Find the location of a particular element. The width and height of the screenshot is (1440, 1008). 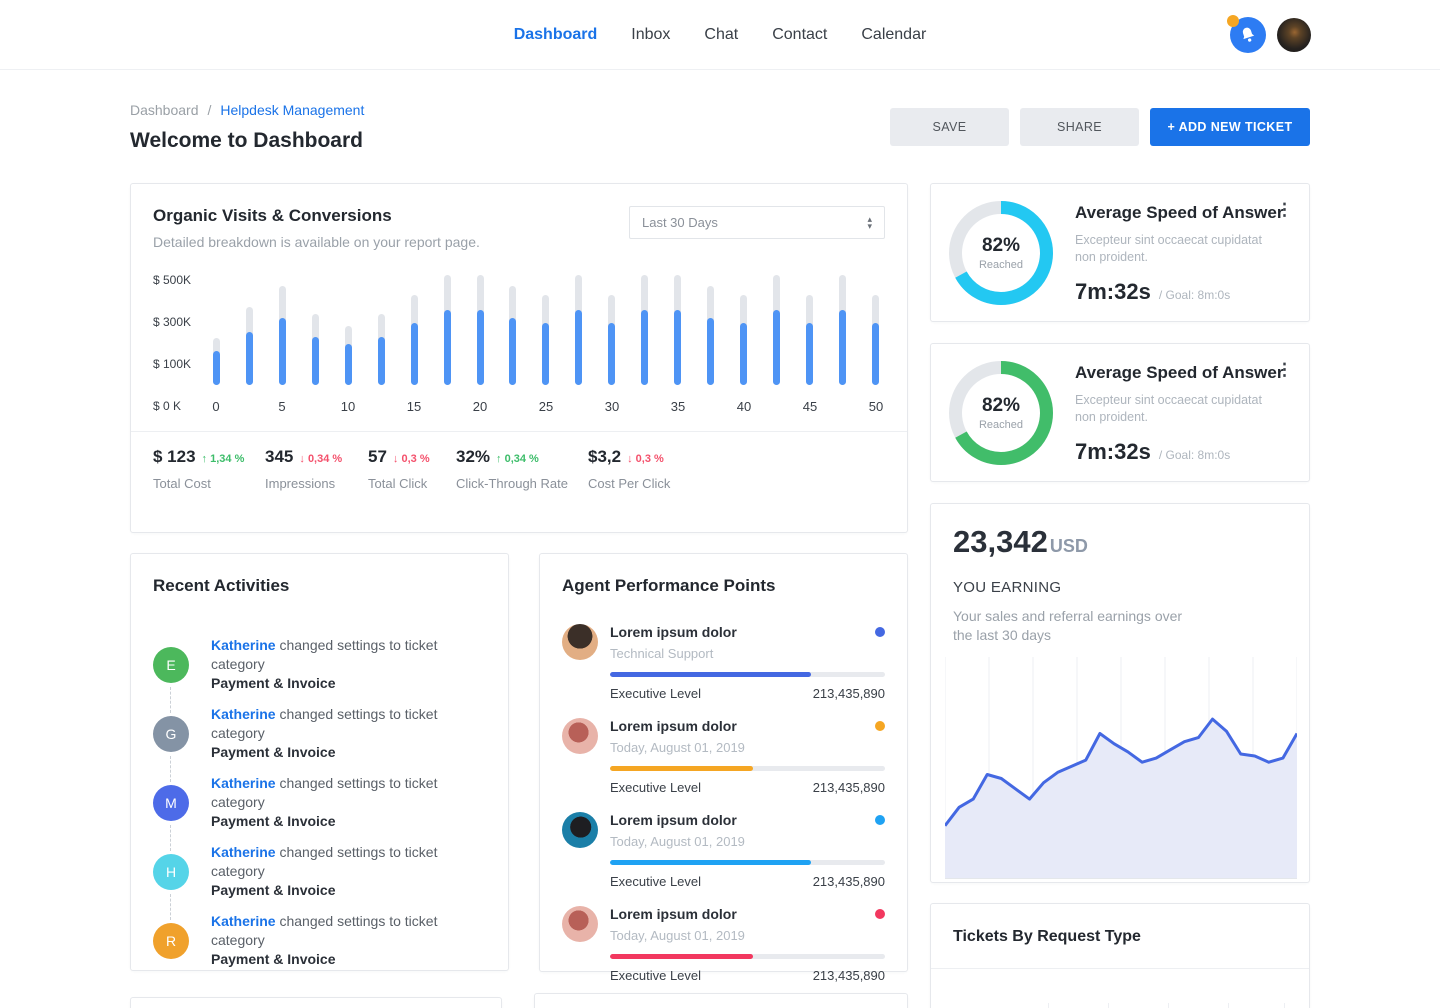

trend-up-icon: ↑ 1,34 % is located at coordinates (223, 459).